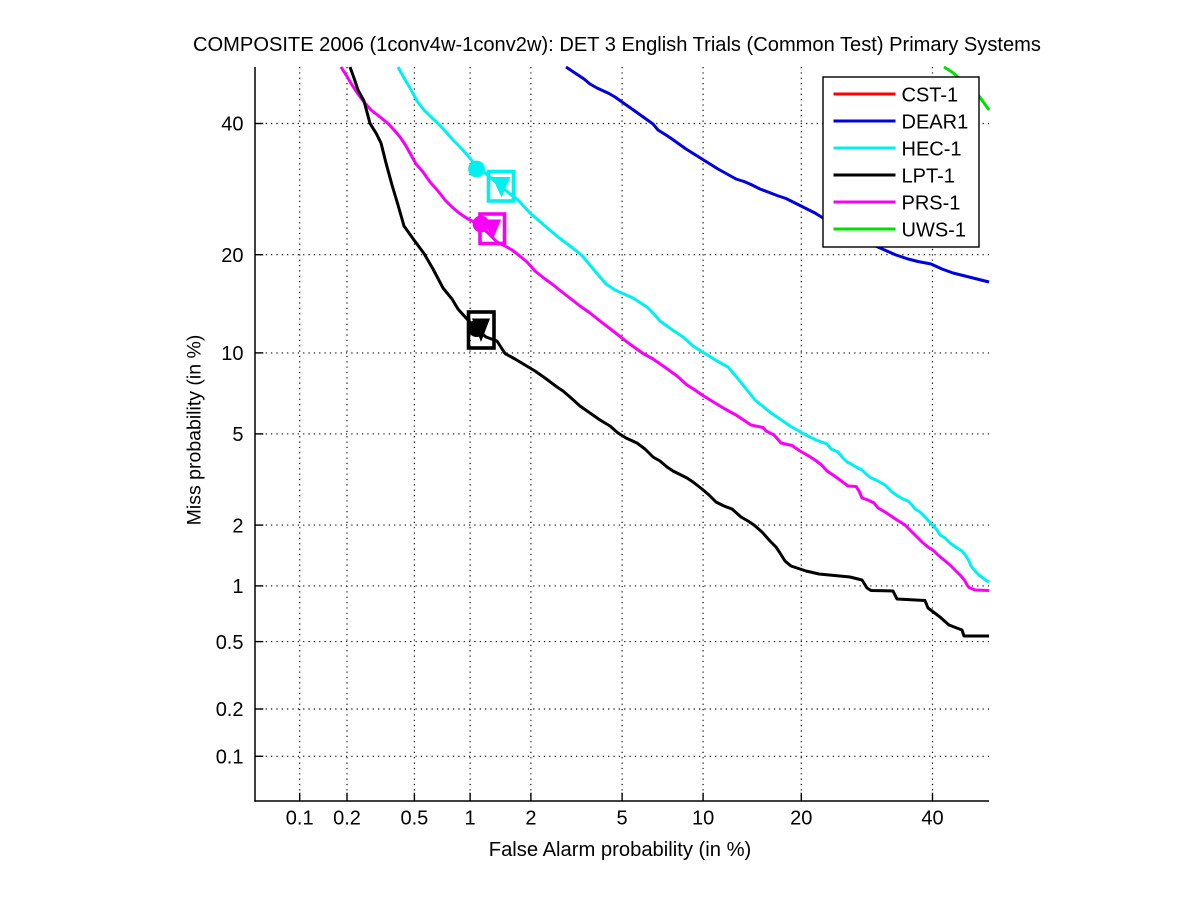  Describe the element at coordinates (928, 176) in the screenshot. I see `svg-text: LPT-1` at that location.